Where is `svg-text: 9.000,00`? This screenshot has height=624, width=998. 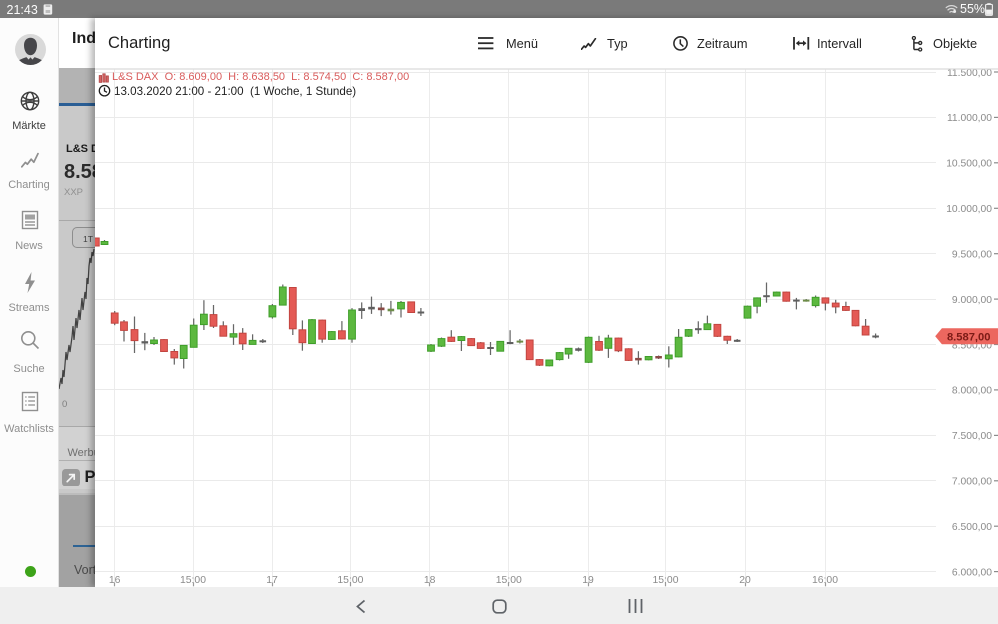
svg-text: 9.000,00 is located at coordinates (972, 300).